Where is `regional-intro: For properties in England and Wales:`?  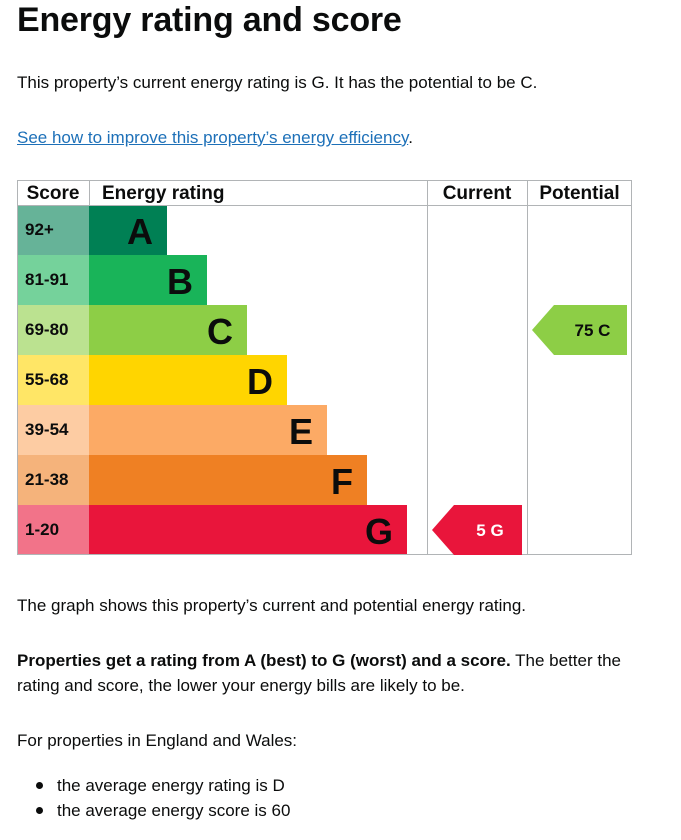 regional-intro: For properties in England and Wales: is located at coordinates (157, 740).